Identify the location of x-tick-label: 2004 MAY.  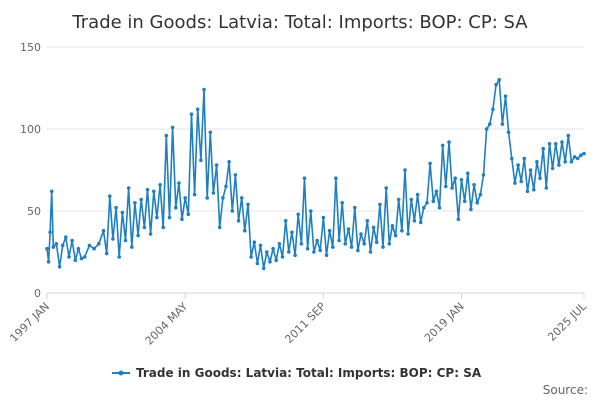
(167, 324).